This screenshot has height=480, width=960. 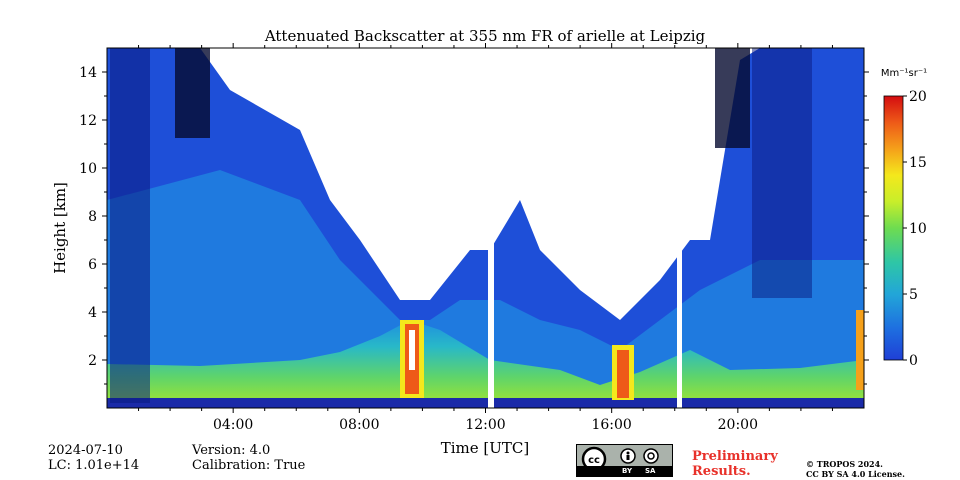 I want to click on info-calibration: Calibration: True, so click(x=249, y=465).